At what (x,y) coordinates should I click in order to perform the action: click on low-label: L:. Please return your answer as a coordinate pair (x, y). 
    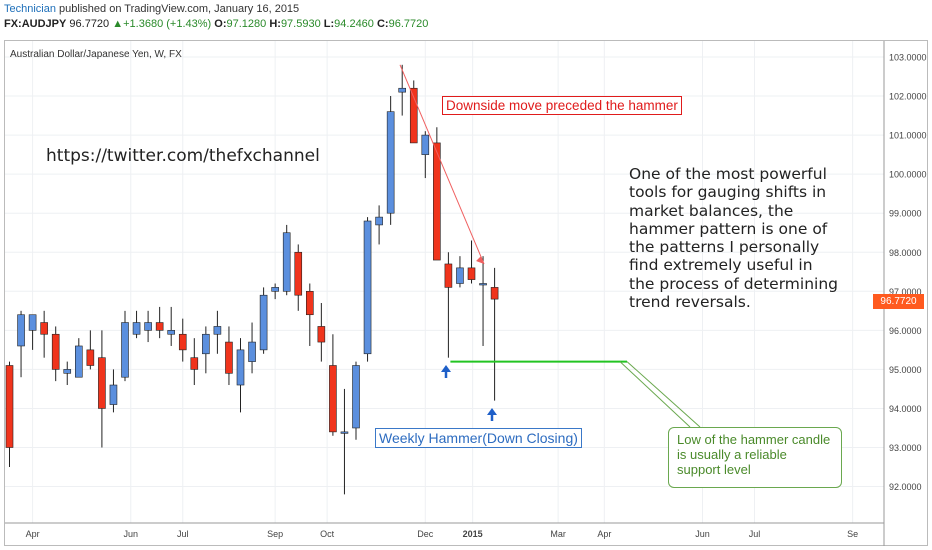
    Looking at the image, I should click on (329, 24).